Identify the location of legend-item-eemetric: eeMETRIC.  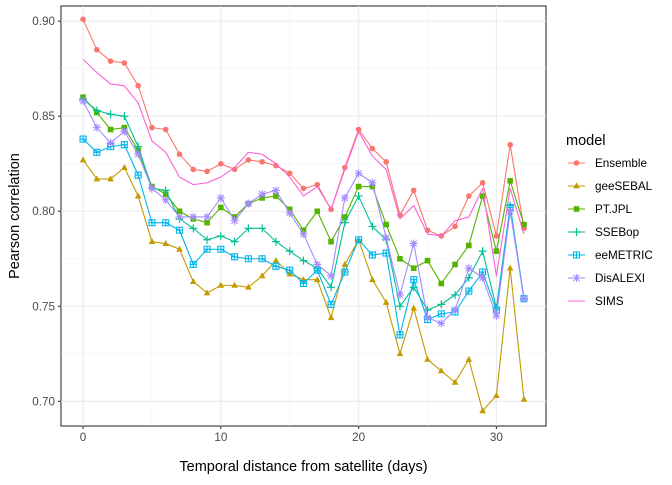
(610, 255).